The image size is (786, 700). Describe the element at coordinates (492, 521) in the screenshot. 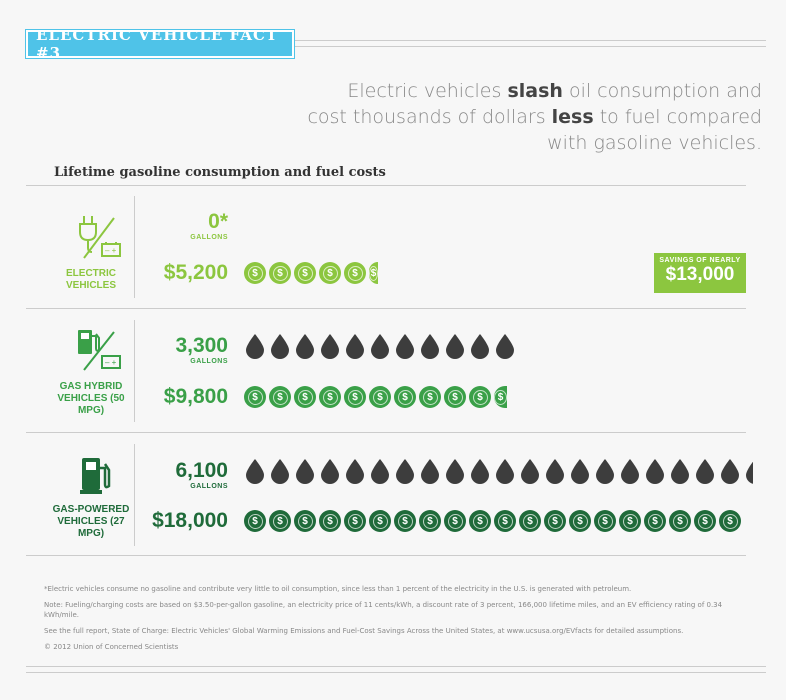

I see `coin-row-gas: $ $ $ $ $ $ $ $ $ $ $ $ $ $ $ $ $ $ $ $` at that location.